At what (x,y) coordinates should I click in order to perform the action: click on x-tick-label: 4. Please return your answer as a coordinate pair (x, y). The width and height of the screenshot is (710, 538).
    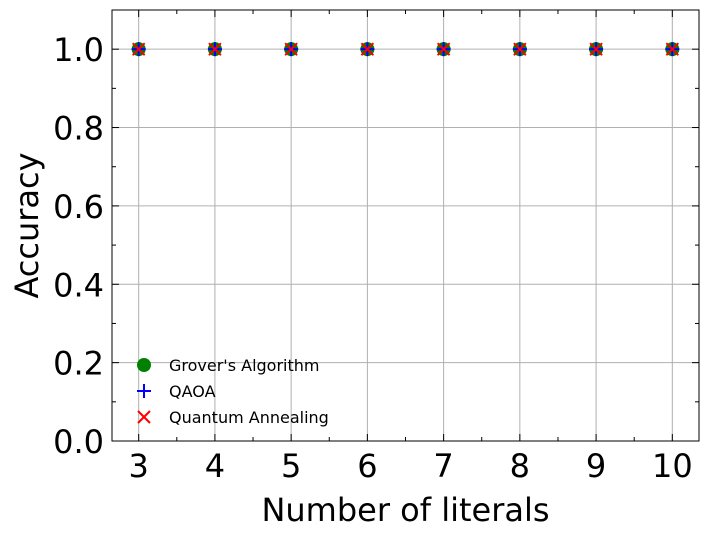
    Looking at the image, I should click on (215, 466).